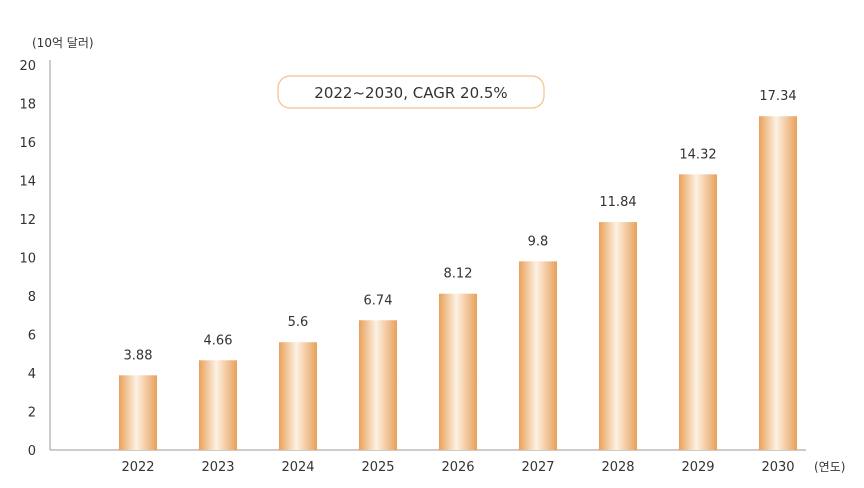  I want to click on y-tick-label: 4, so click(32, 374).